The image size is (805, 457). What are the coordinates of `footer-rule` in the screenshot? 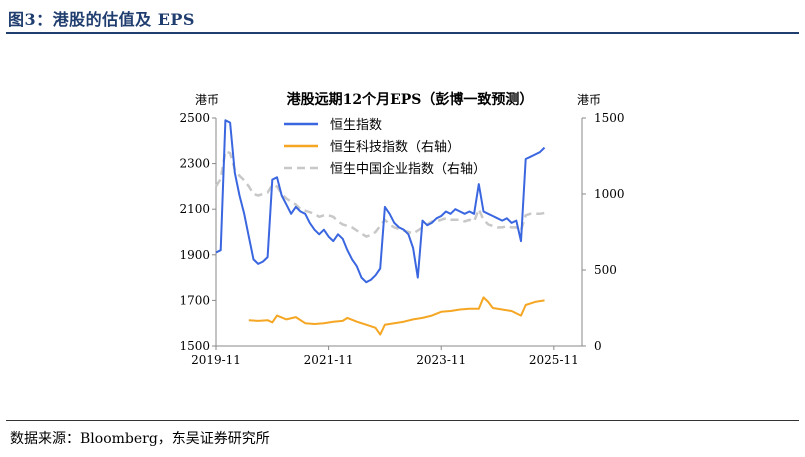 It's located at (402, 420).